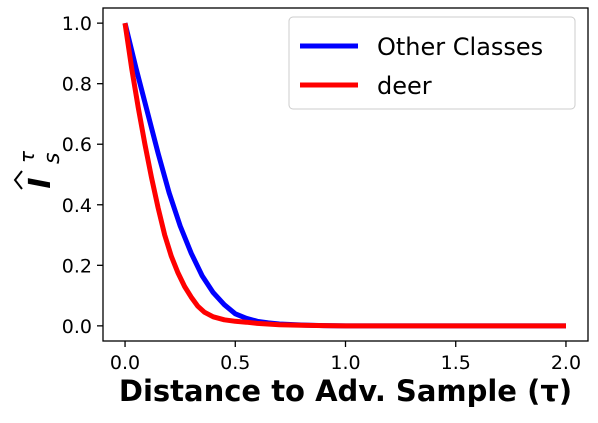 This screenshot has height=423, width=598. Describe the element at coordinates (345, 391) in the screenshot. I see `x-axis-title: Distance to Adv. Sample (τ)` at that location.